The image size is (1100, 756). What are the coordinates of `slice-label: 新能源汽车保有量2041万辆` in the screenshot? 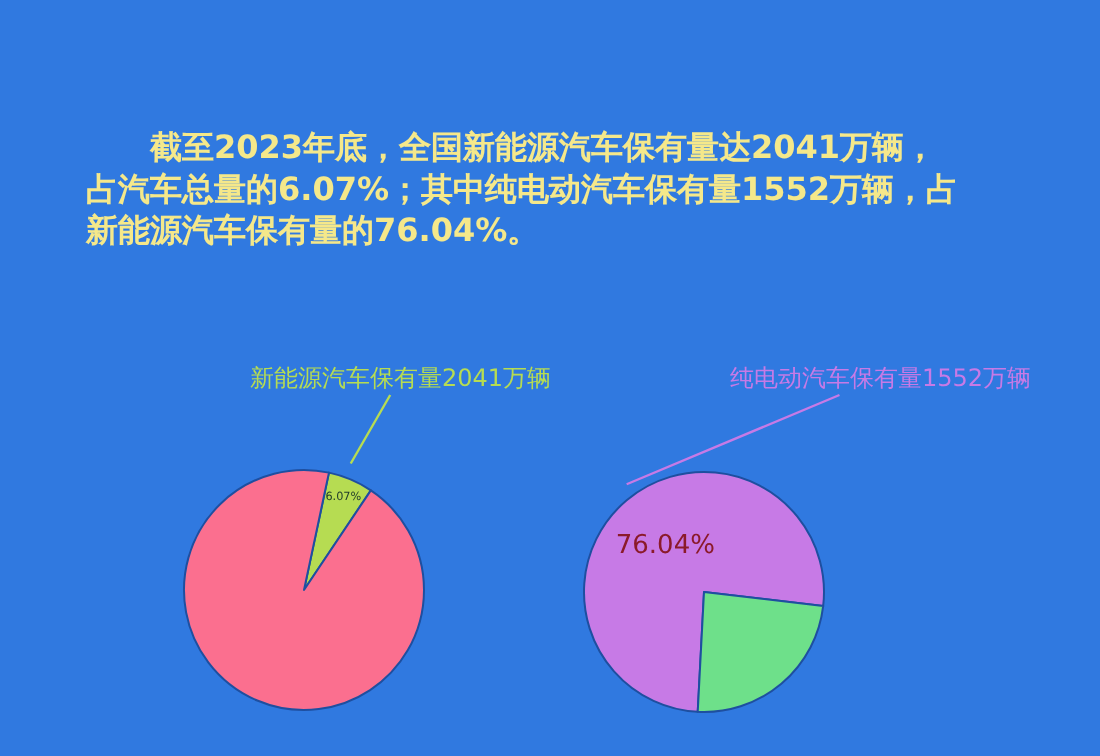 It's located at (401, 378).